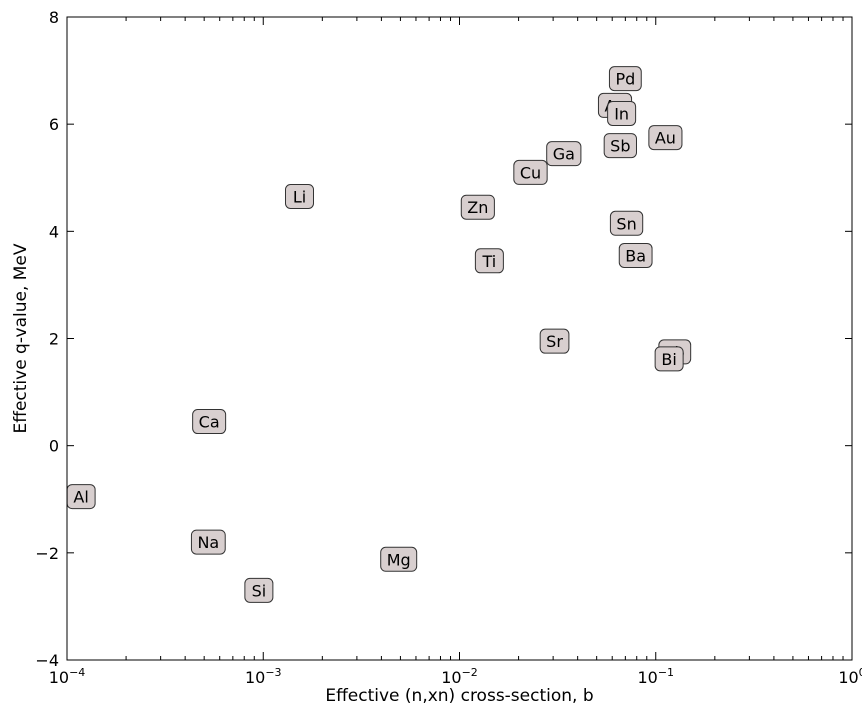 This screenshot has width=862, height=709. I want to click on point-label: Ba, so click(635, 255).